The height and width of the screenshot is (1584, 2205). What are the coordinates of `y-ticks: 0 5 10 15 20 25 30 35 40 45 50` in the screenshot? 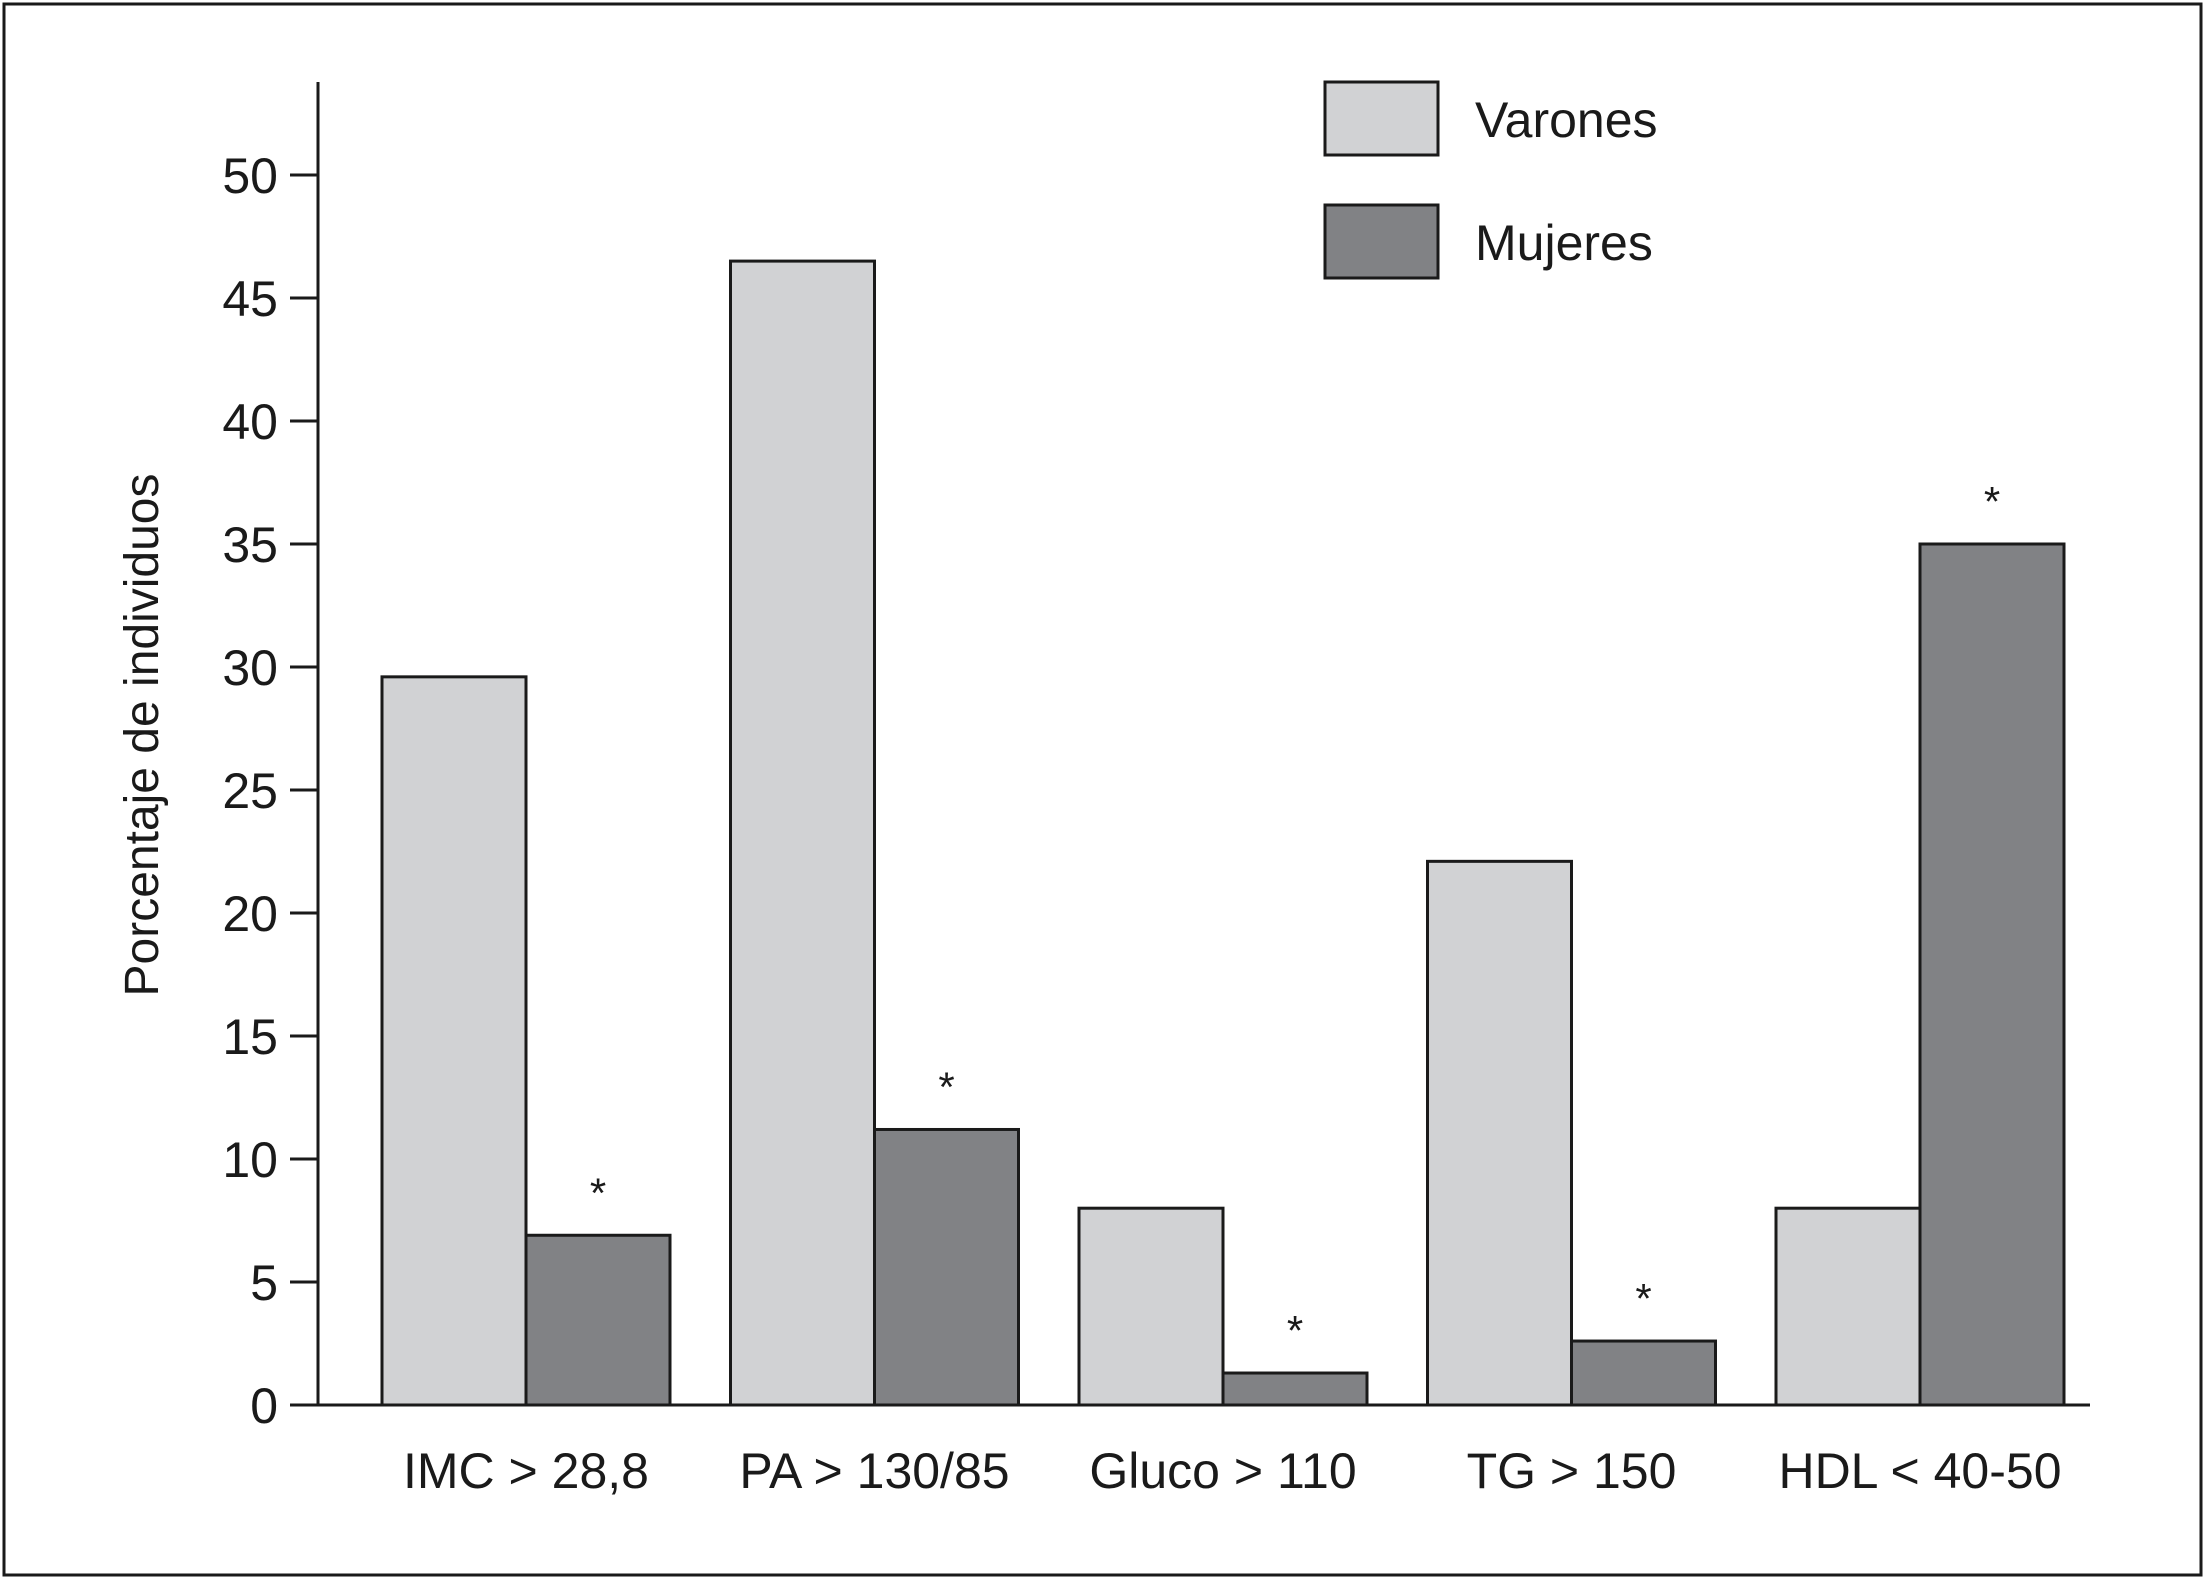 It's located at (270, 791).